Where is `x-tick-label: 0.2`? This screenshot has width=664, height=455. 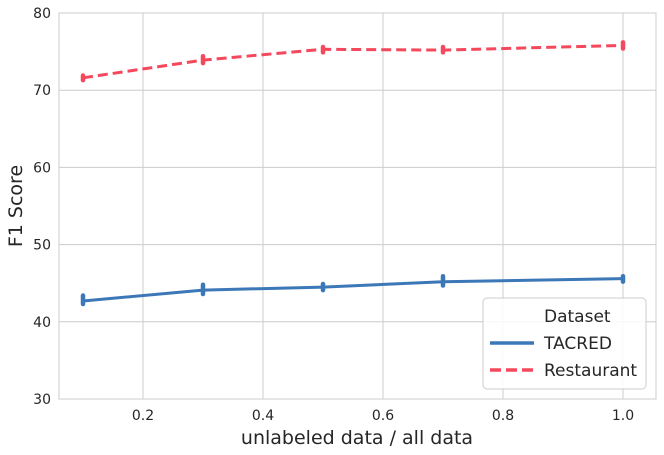 x-tick-label: 0.2 is located at coordinates (143, 416).